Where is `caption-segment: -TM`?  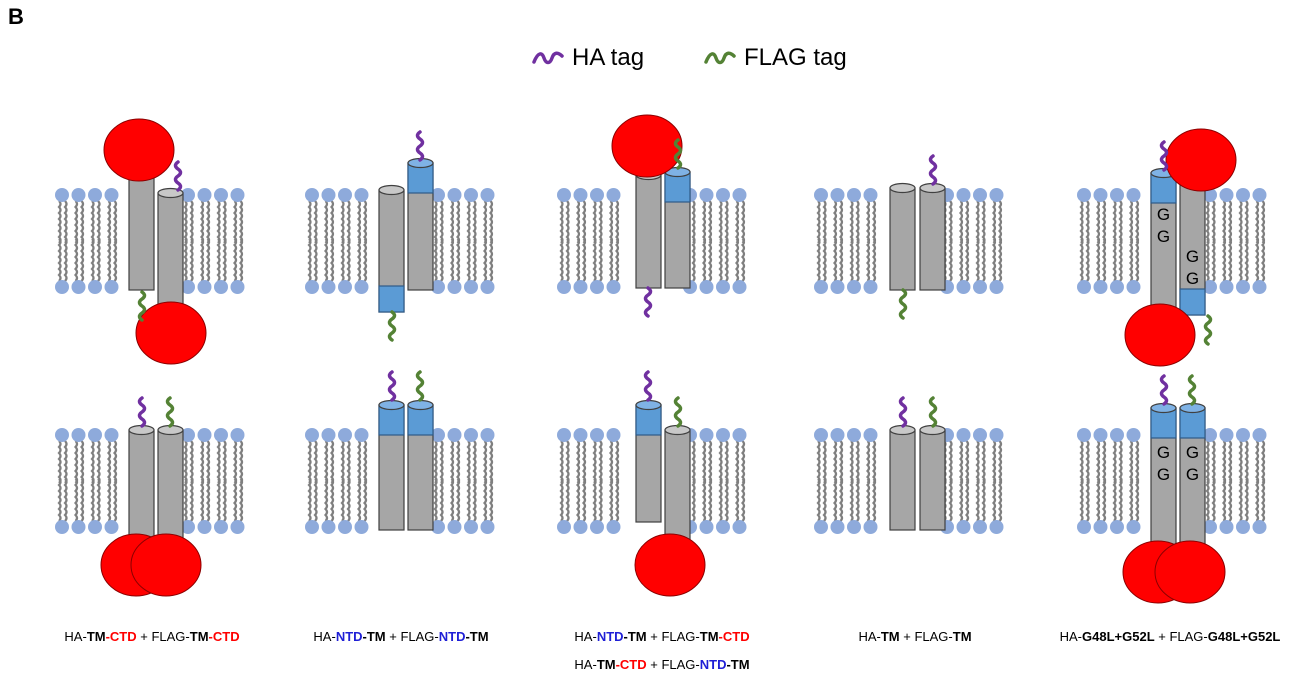
caption-segment: -TM is located at coordinates (635, 636).